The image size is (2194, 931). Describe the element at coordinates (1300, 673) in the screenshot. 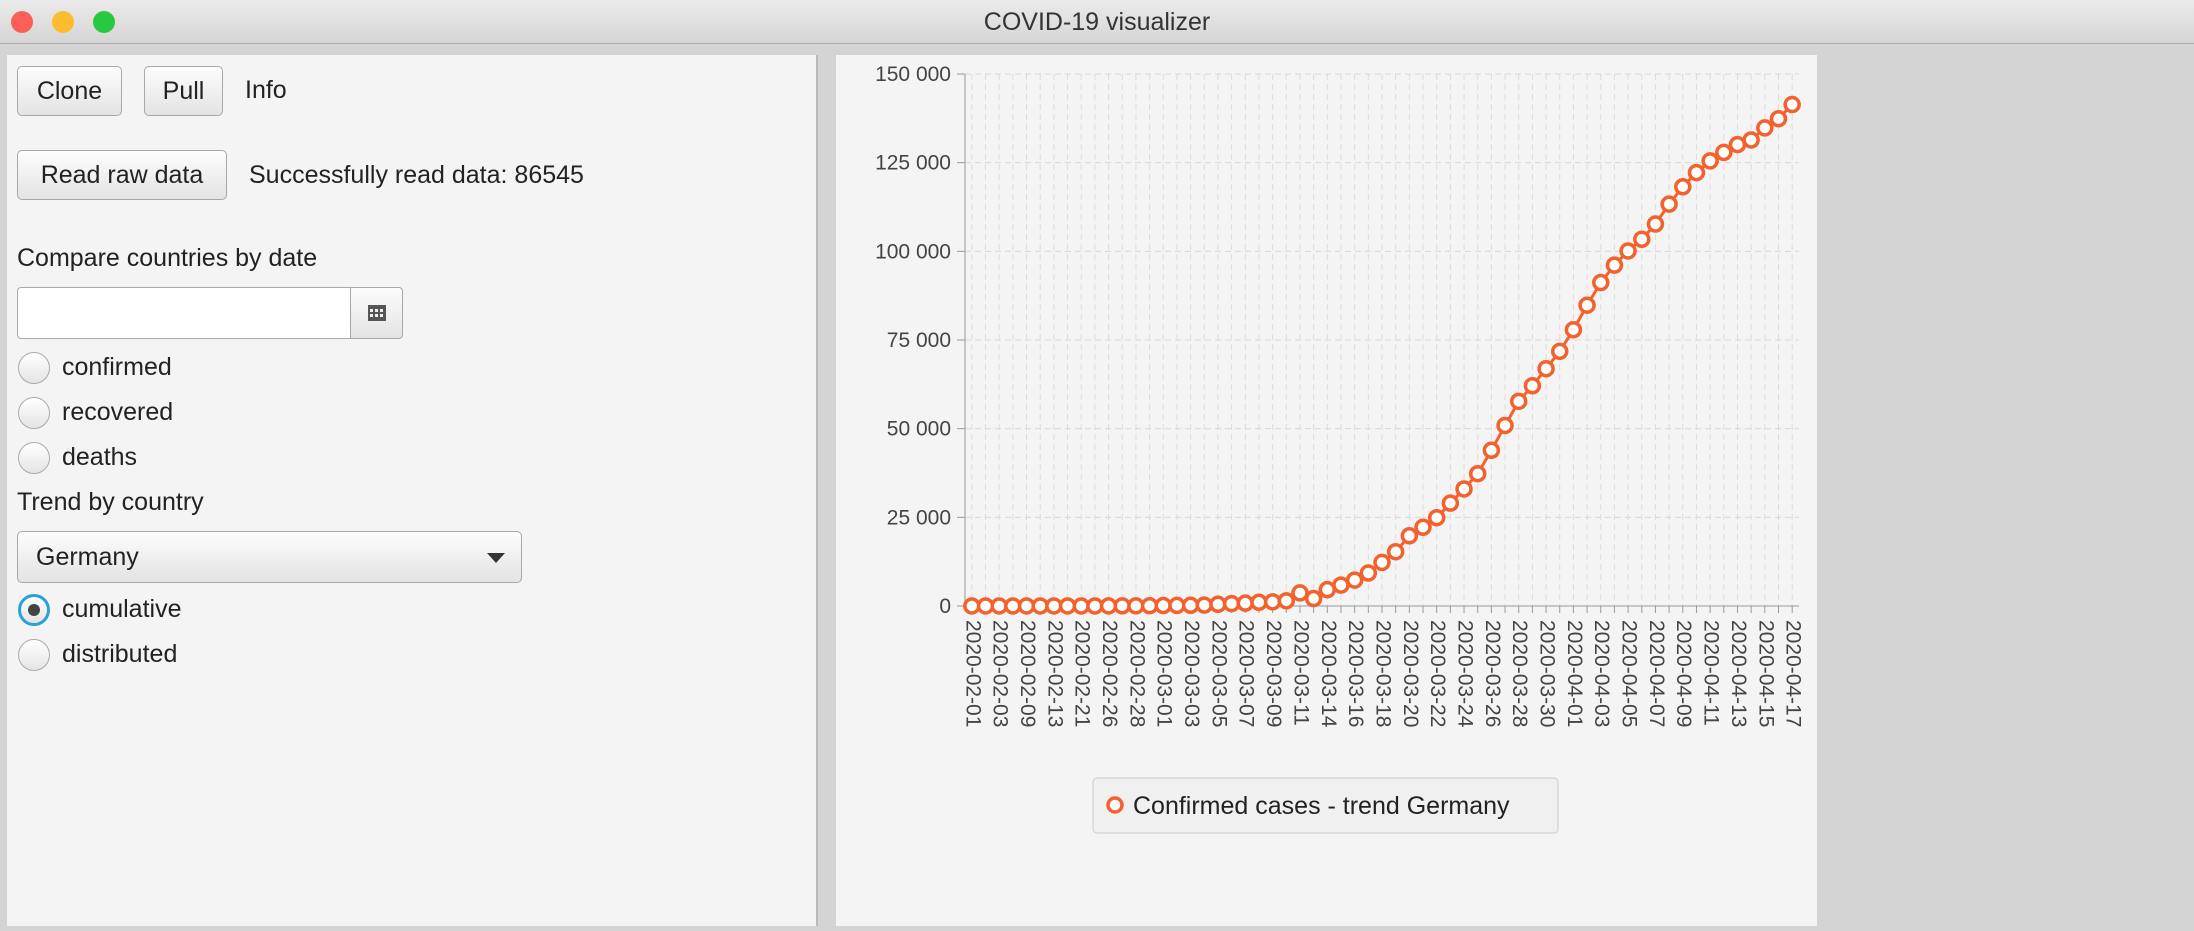

I see `x-tick-label: 2020-03-11` at that location.